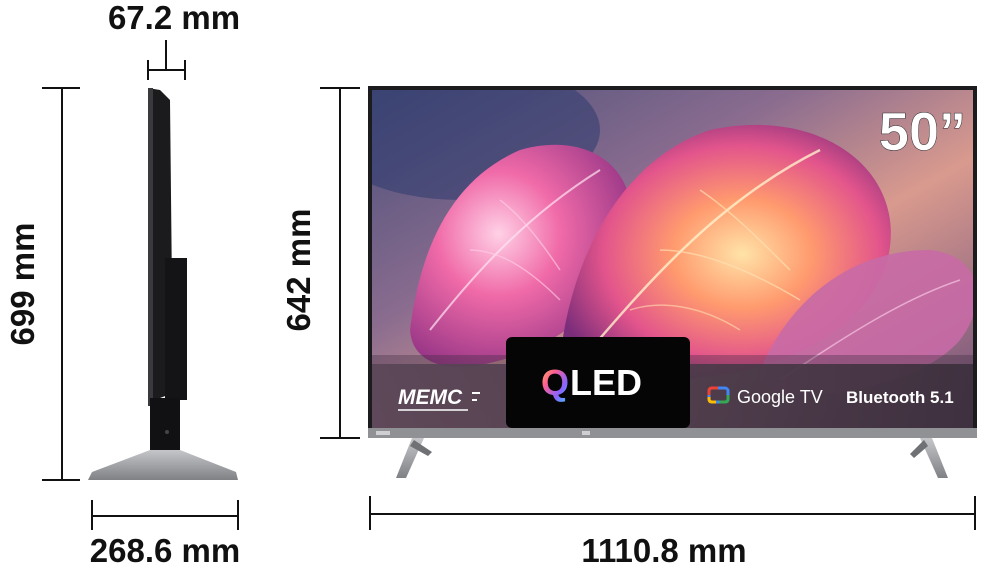  I want to click on depth-dimension: 67.2 mm, so click(174, 40).